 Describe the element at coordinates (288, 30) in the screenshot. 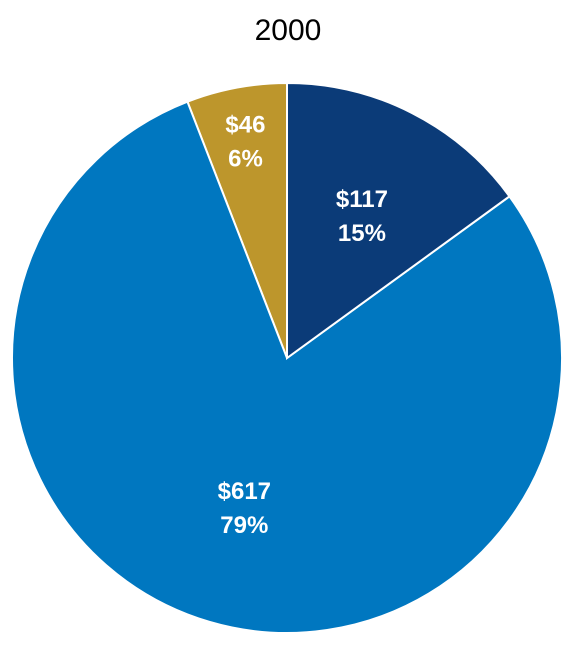

I see `chart-title: 2000` at that location.